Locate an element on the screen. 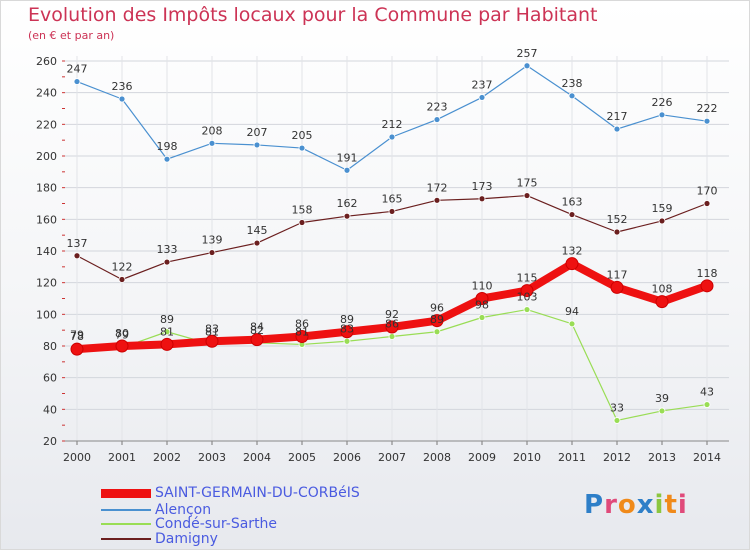  x-tick-label-2003: 2003 is located at coordinates (212, 457).